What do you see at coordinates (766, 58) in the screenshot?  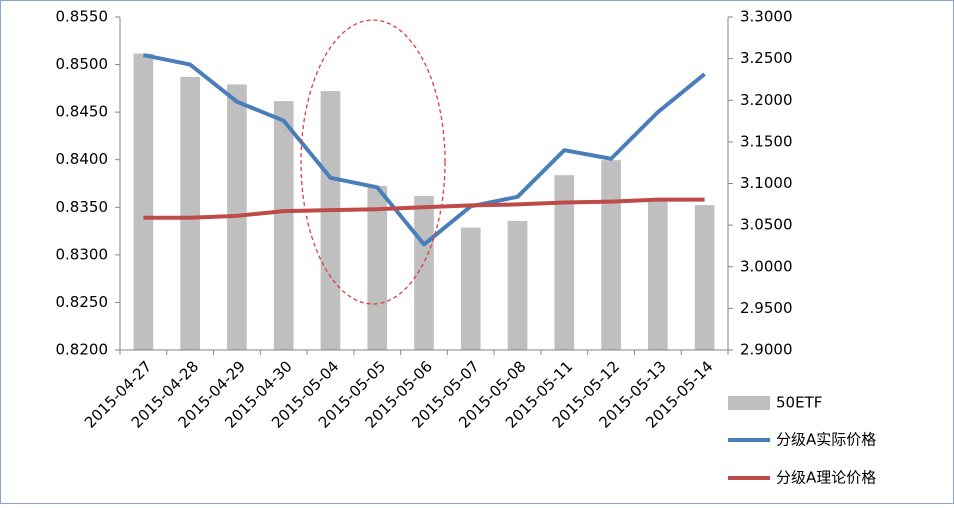 I see `y2-tick-label: 3.2500` at bounding box center [766, 58].